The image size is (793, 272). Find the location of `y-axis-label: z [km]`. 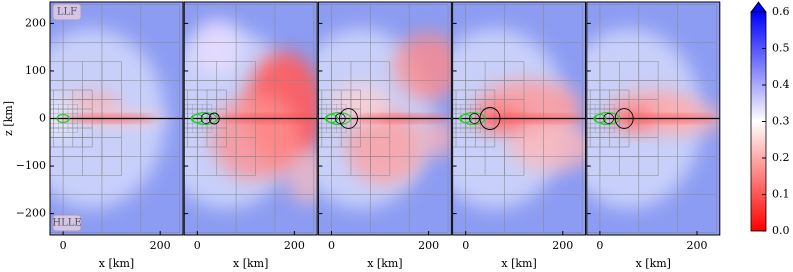

y-axis-label: z [km] is located at coordinates (8, 118).